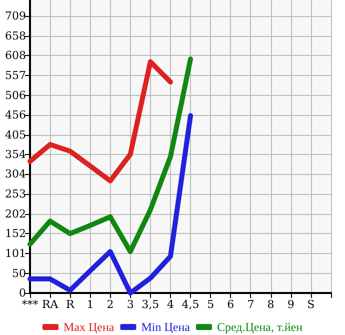 The width and height of the screenshot is (345, 335). What do you see at coordinates (311, 304) in the screenshot?
I see `x-tick-label: S` at bounding box center [311, 304].